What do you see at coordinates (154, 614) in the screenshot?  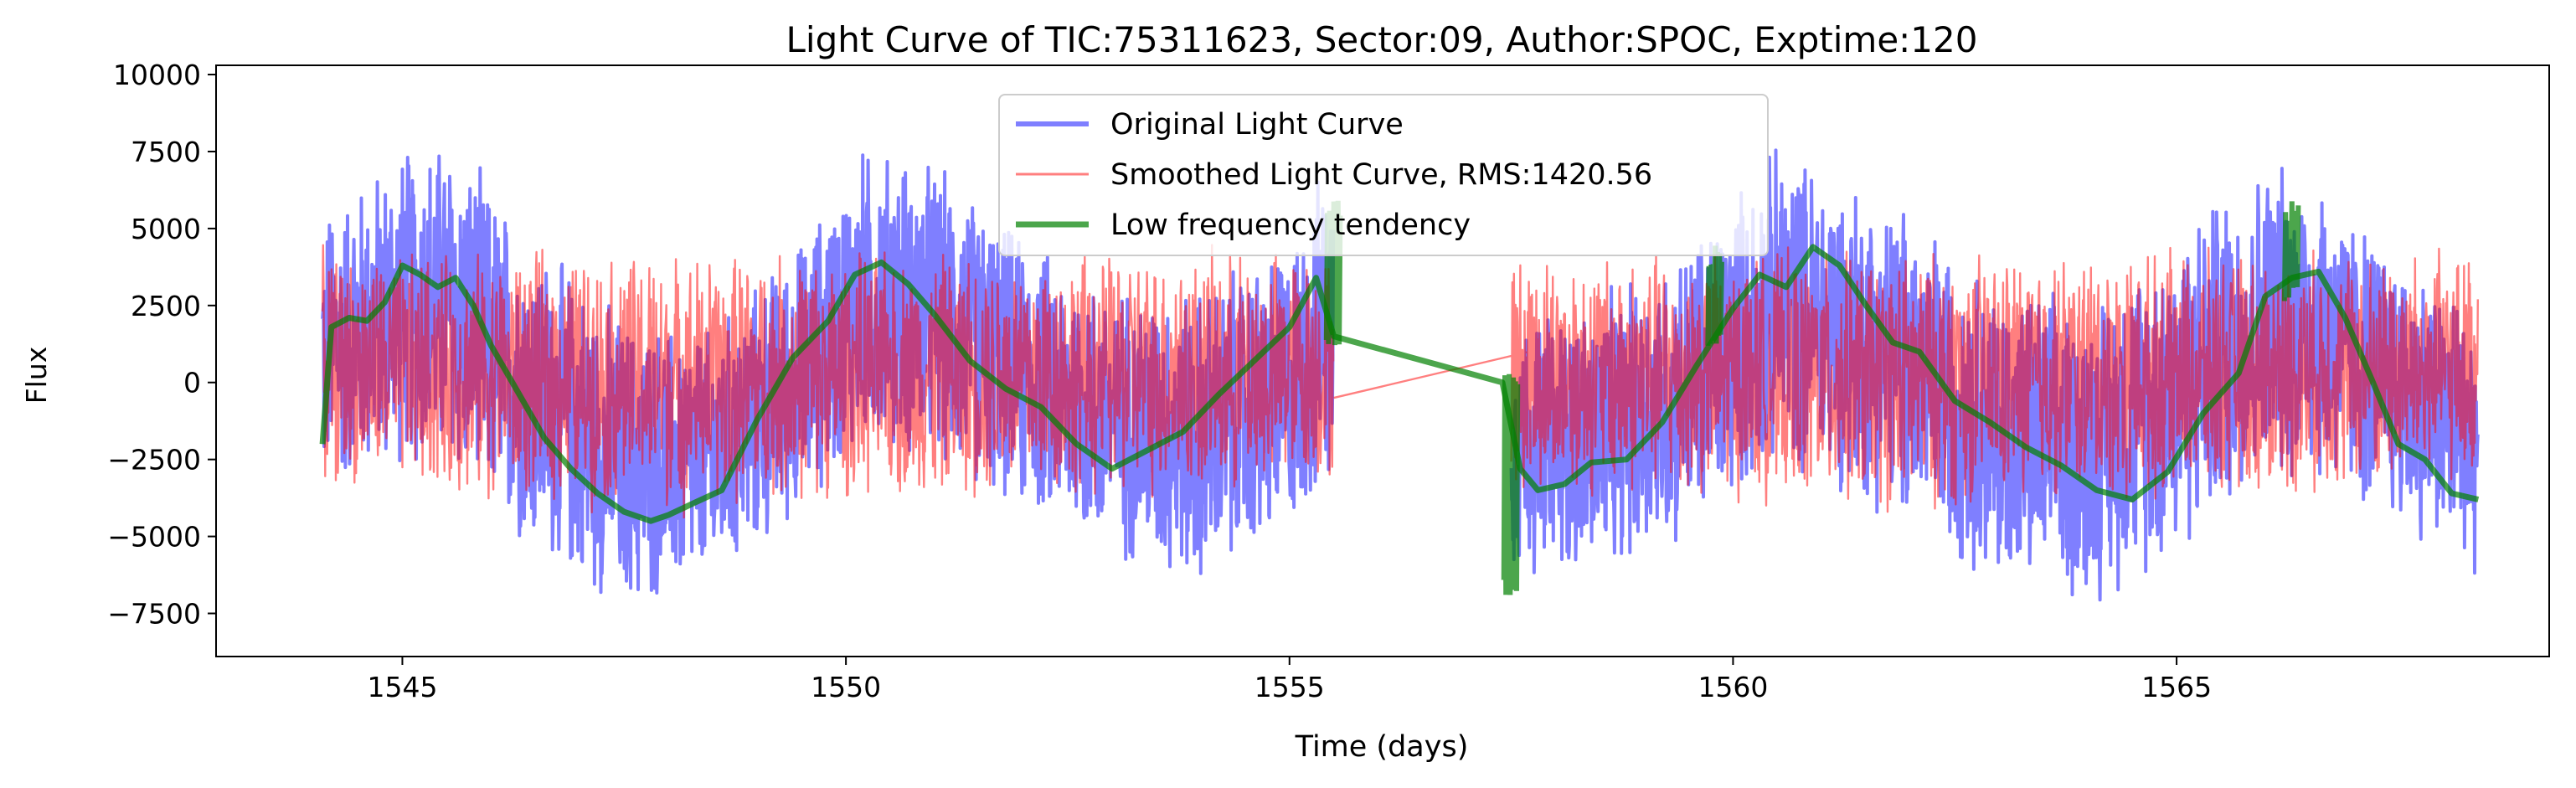 I see `y-tick-label: −7500` at bounding box center [154, 614].